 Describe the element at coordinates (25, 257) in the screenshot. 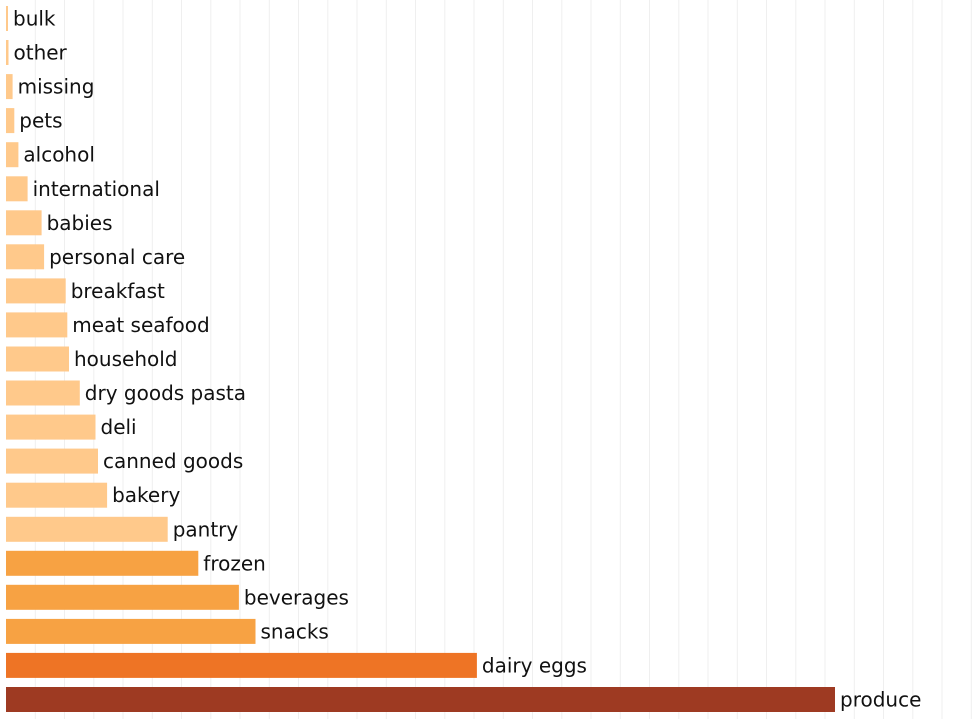

I see `bar-personal-care` at that location.